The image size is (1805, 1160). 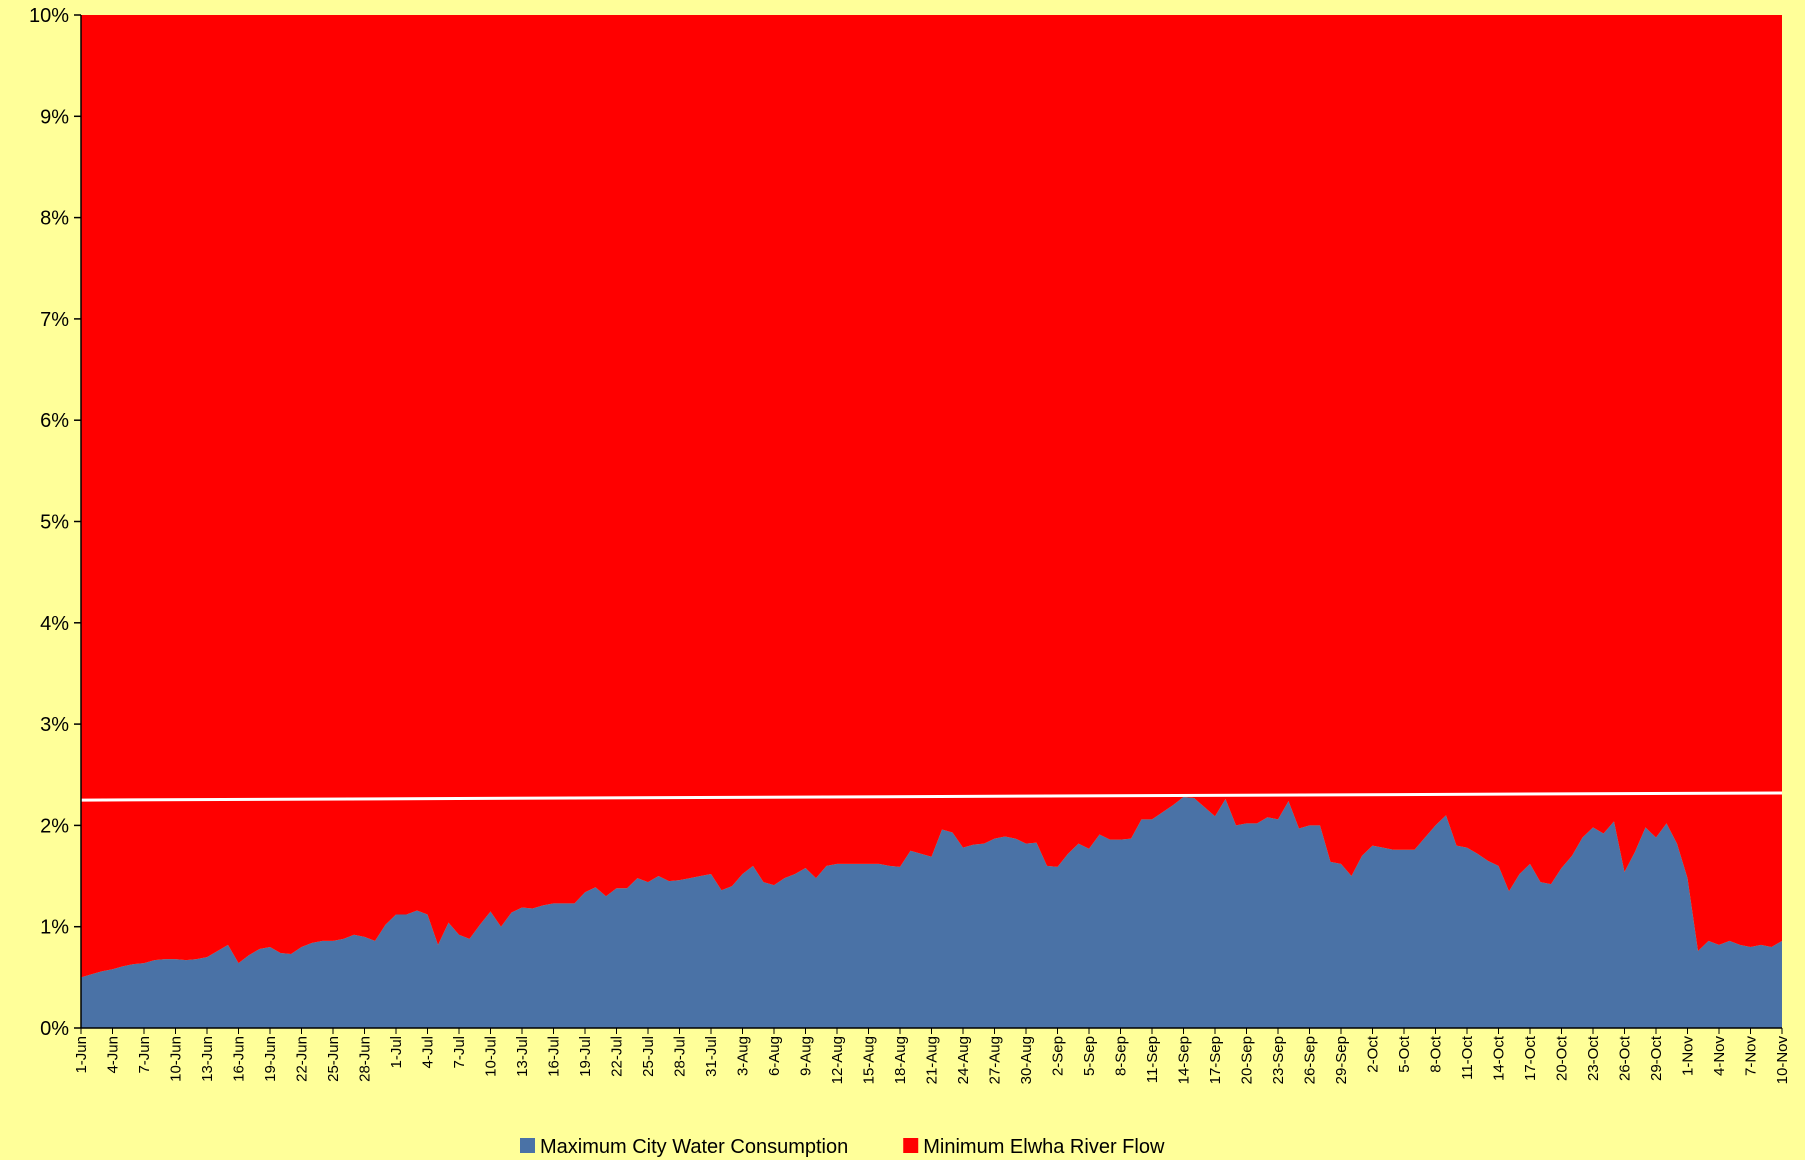 I want to click on x-tick-label: 17-Sep, so click(x=1215, y=1060).